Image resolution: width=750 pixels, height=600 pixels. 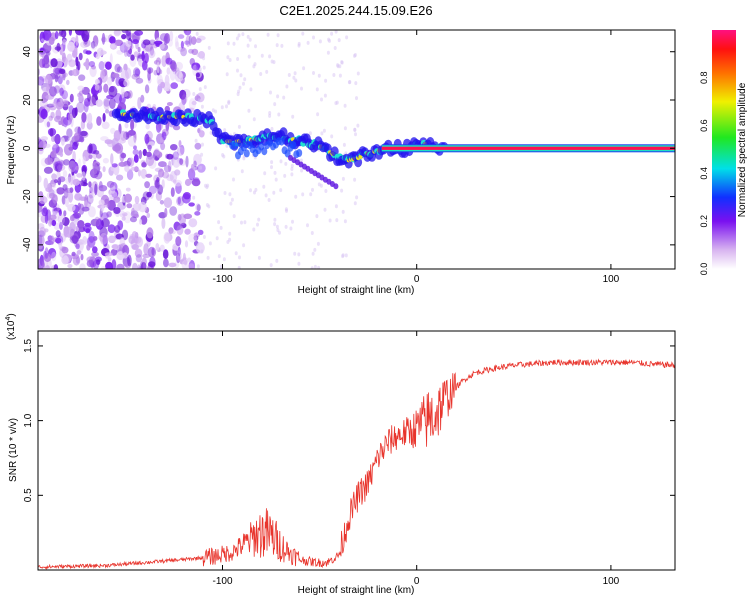 I want to click on spectrogram-line, so click(x=528, y=148).